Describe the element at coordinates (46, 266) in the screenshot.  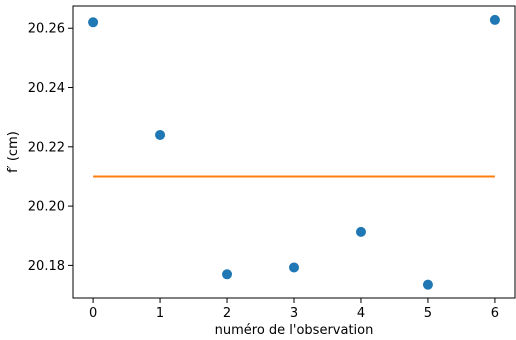
I see `y-tick-label: 20.18` at that location.